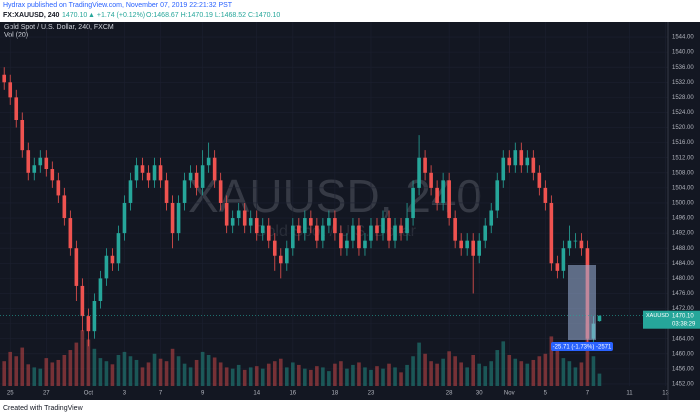 This screenshot has height=415, width=700. I want to click on indicator: Vol (20), so click(16, 35).